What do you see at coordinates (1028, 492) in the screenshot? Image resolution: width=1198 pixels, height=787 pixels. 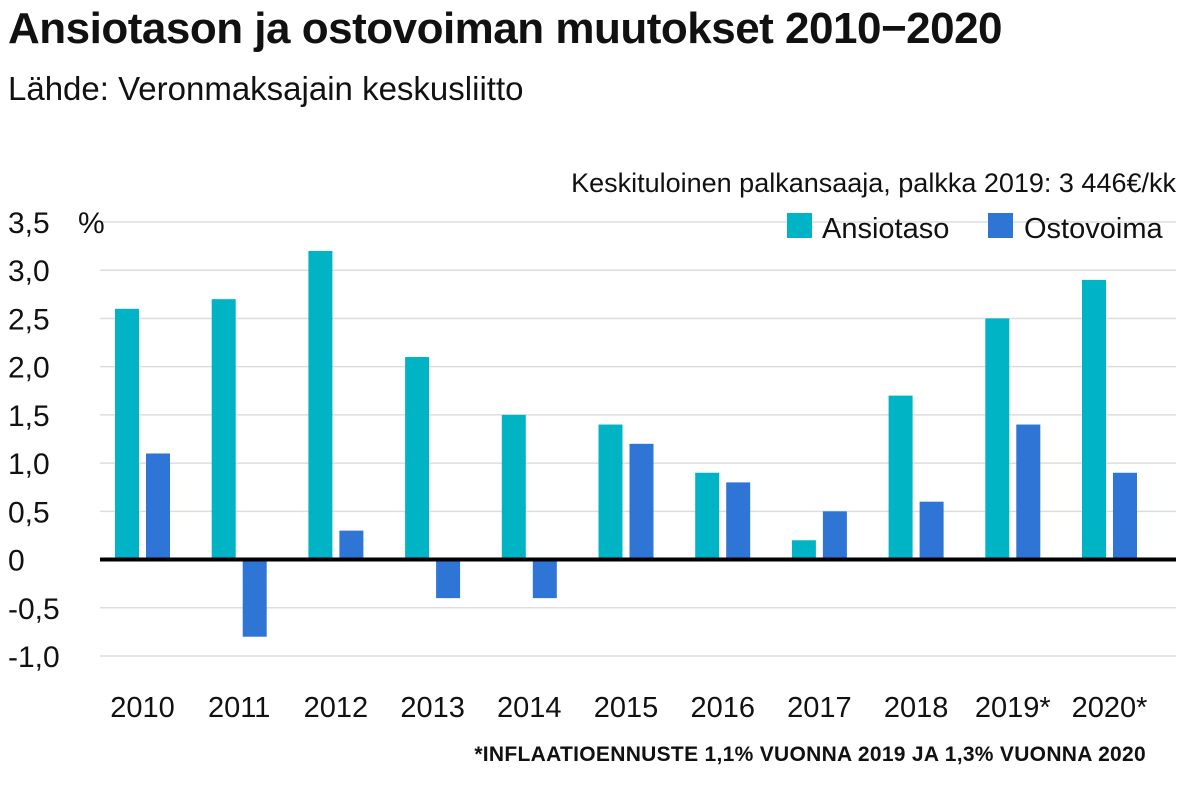 I see `bar-ostovoima-2019` at bounding box center [1028, 492].